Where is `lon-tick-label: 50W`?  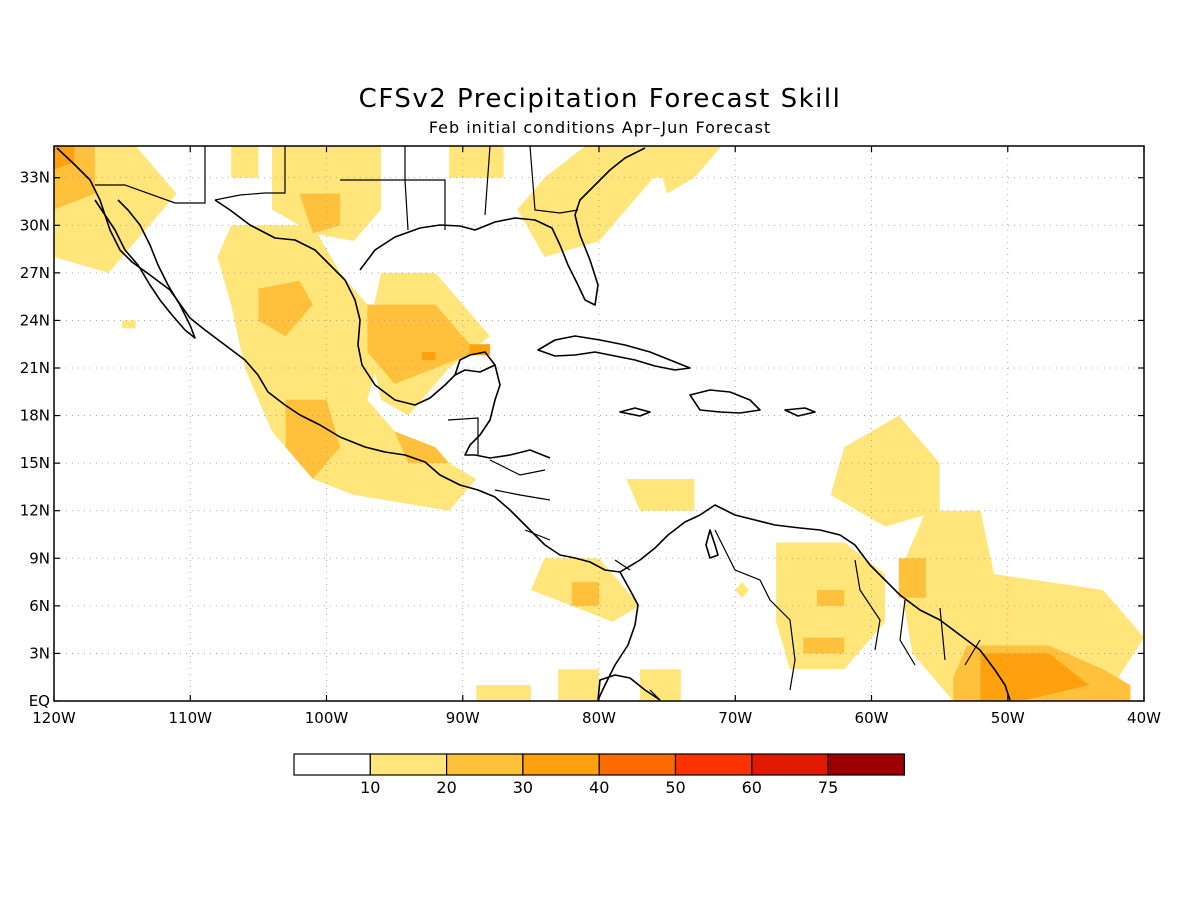 lon-tick-label: 50W is located at coordinates (1008, 718).